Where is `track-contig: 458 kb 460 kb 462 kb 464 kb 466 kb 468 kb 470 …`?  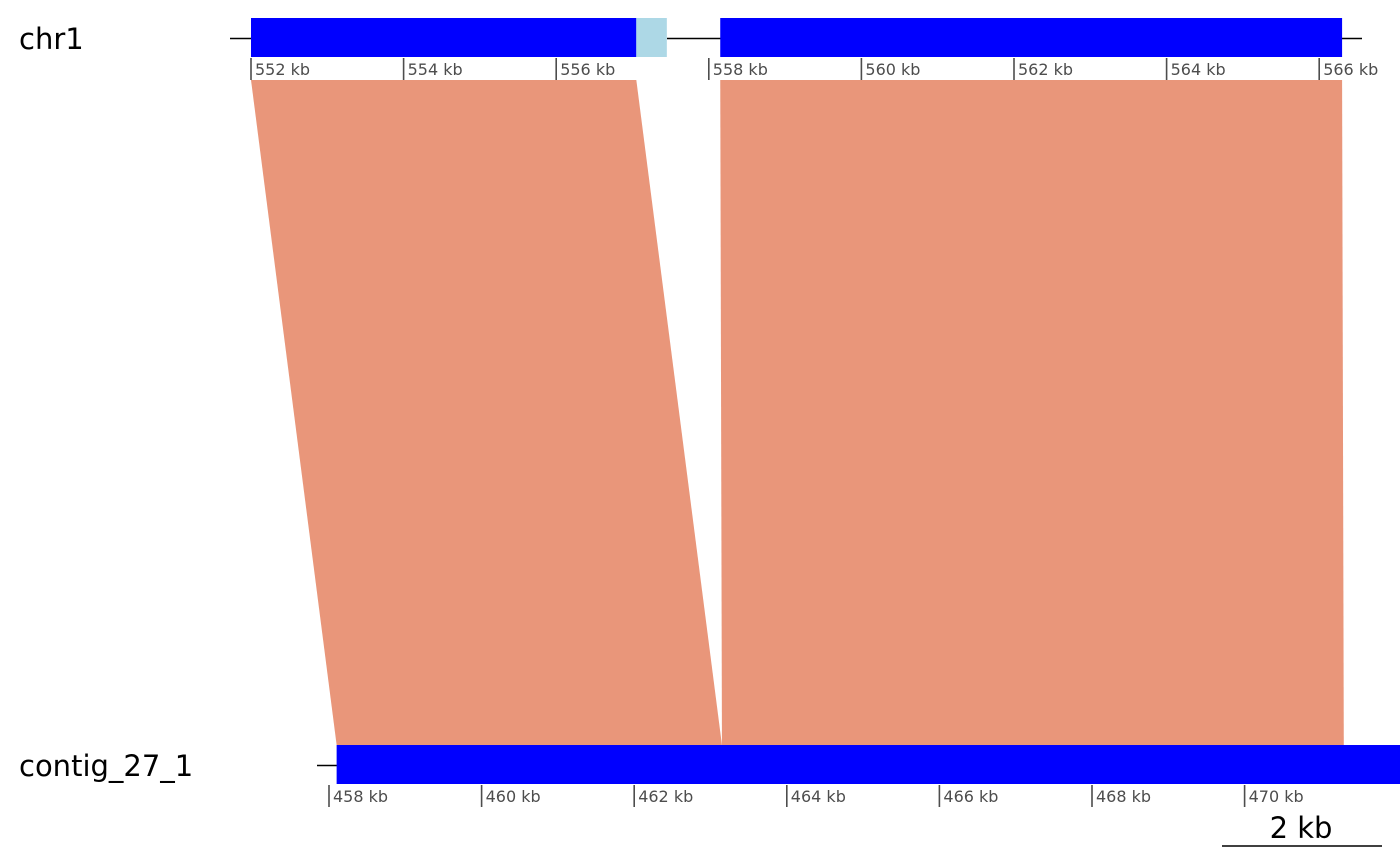 track-contig: 458 kb 460 kb 462 kb 464 kb 466 kb 468 kb 470 … is located at coordinates (709, 776).